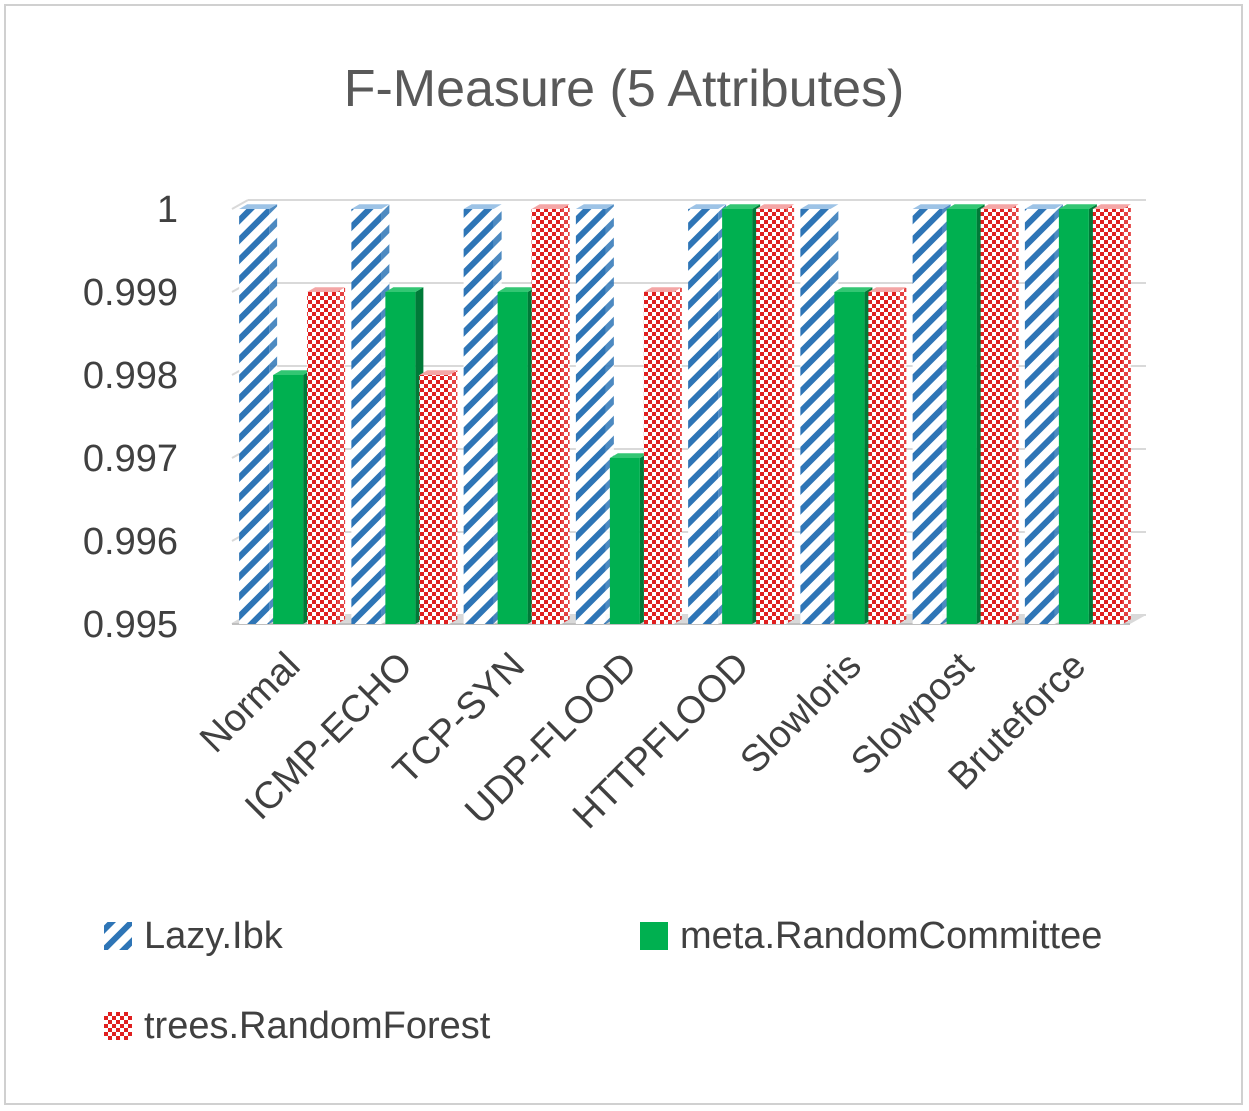 Image resolution: width=1249 pixels, height=1111 pixels. I want to click on legend-label: meta.RandomCommittee, so click(891, 936).